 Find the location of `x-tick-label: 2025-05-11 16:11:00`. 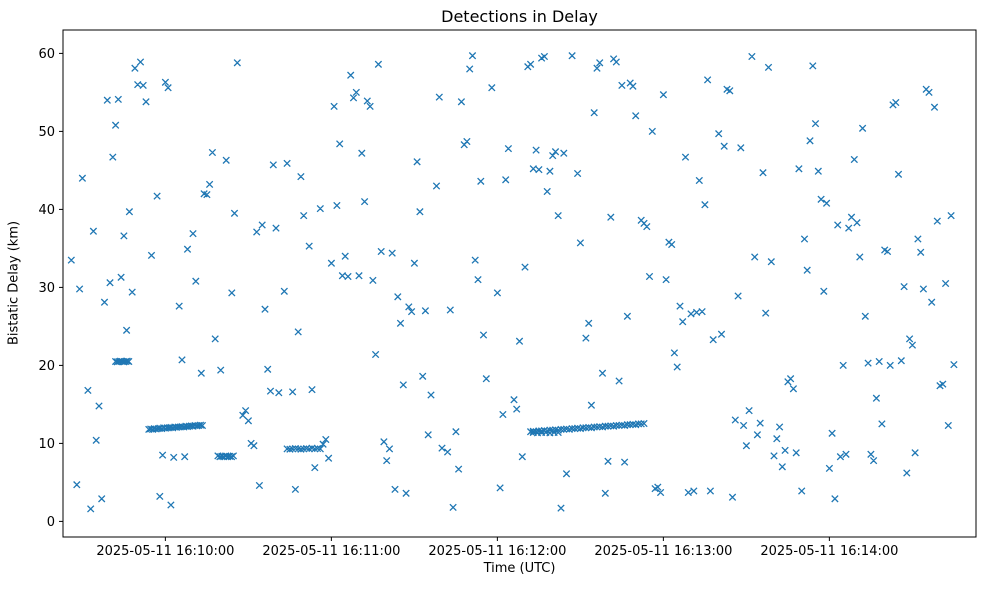

x-tick-label: 2025-05-11 16:11:00 is located at coordinates (331, 551).